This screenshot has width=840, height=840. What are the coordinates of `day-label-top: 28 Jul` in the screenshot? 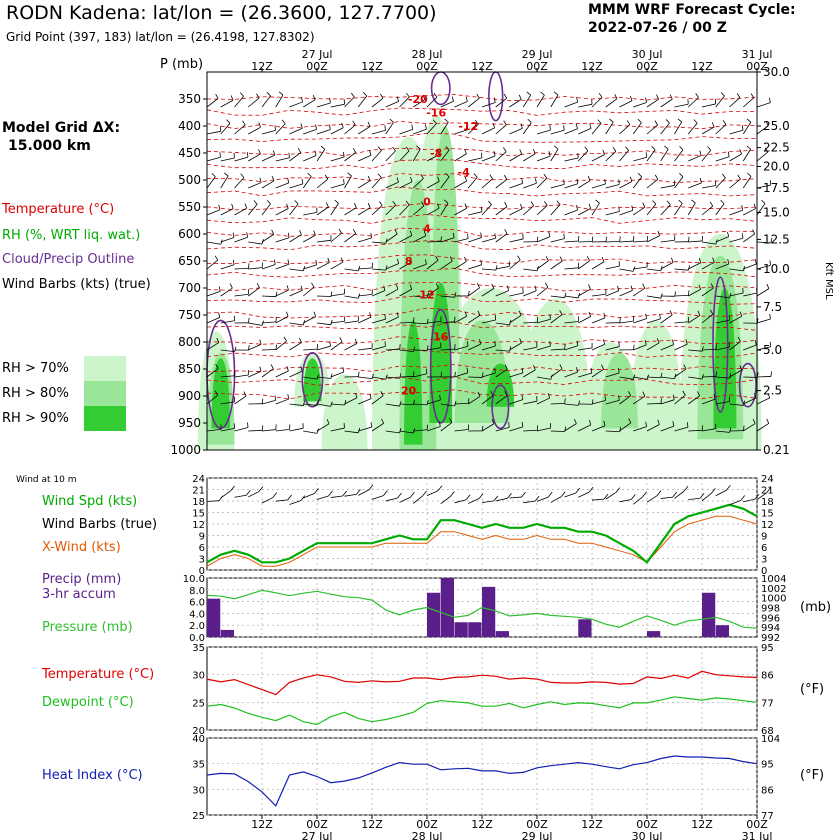 It's located at (427, 54).